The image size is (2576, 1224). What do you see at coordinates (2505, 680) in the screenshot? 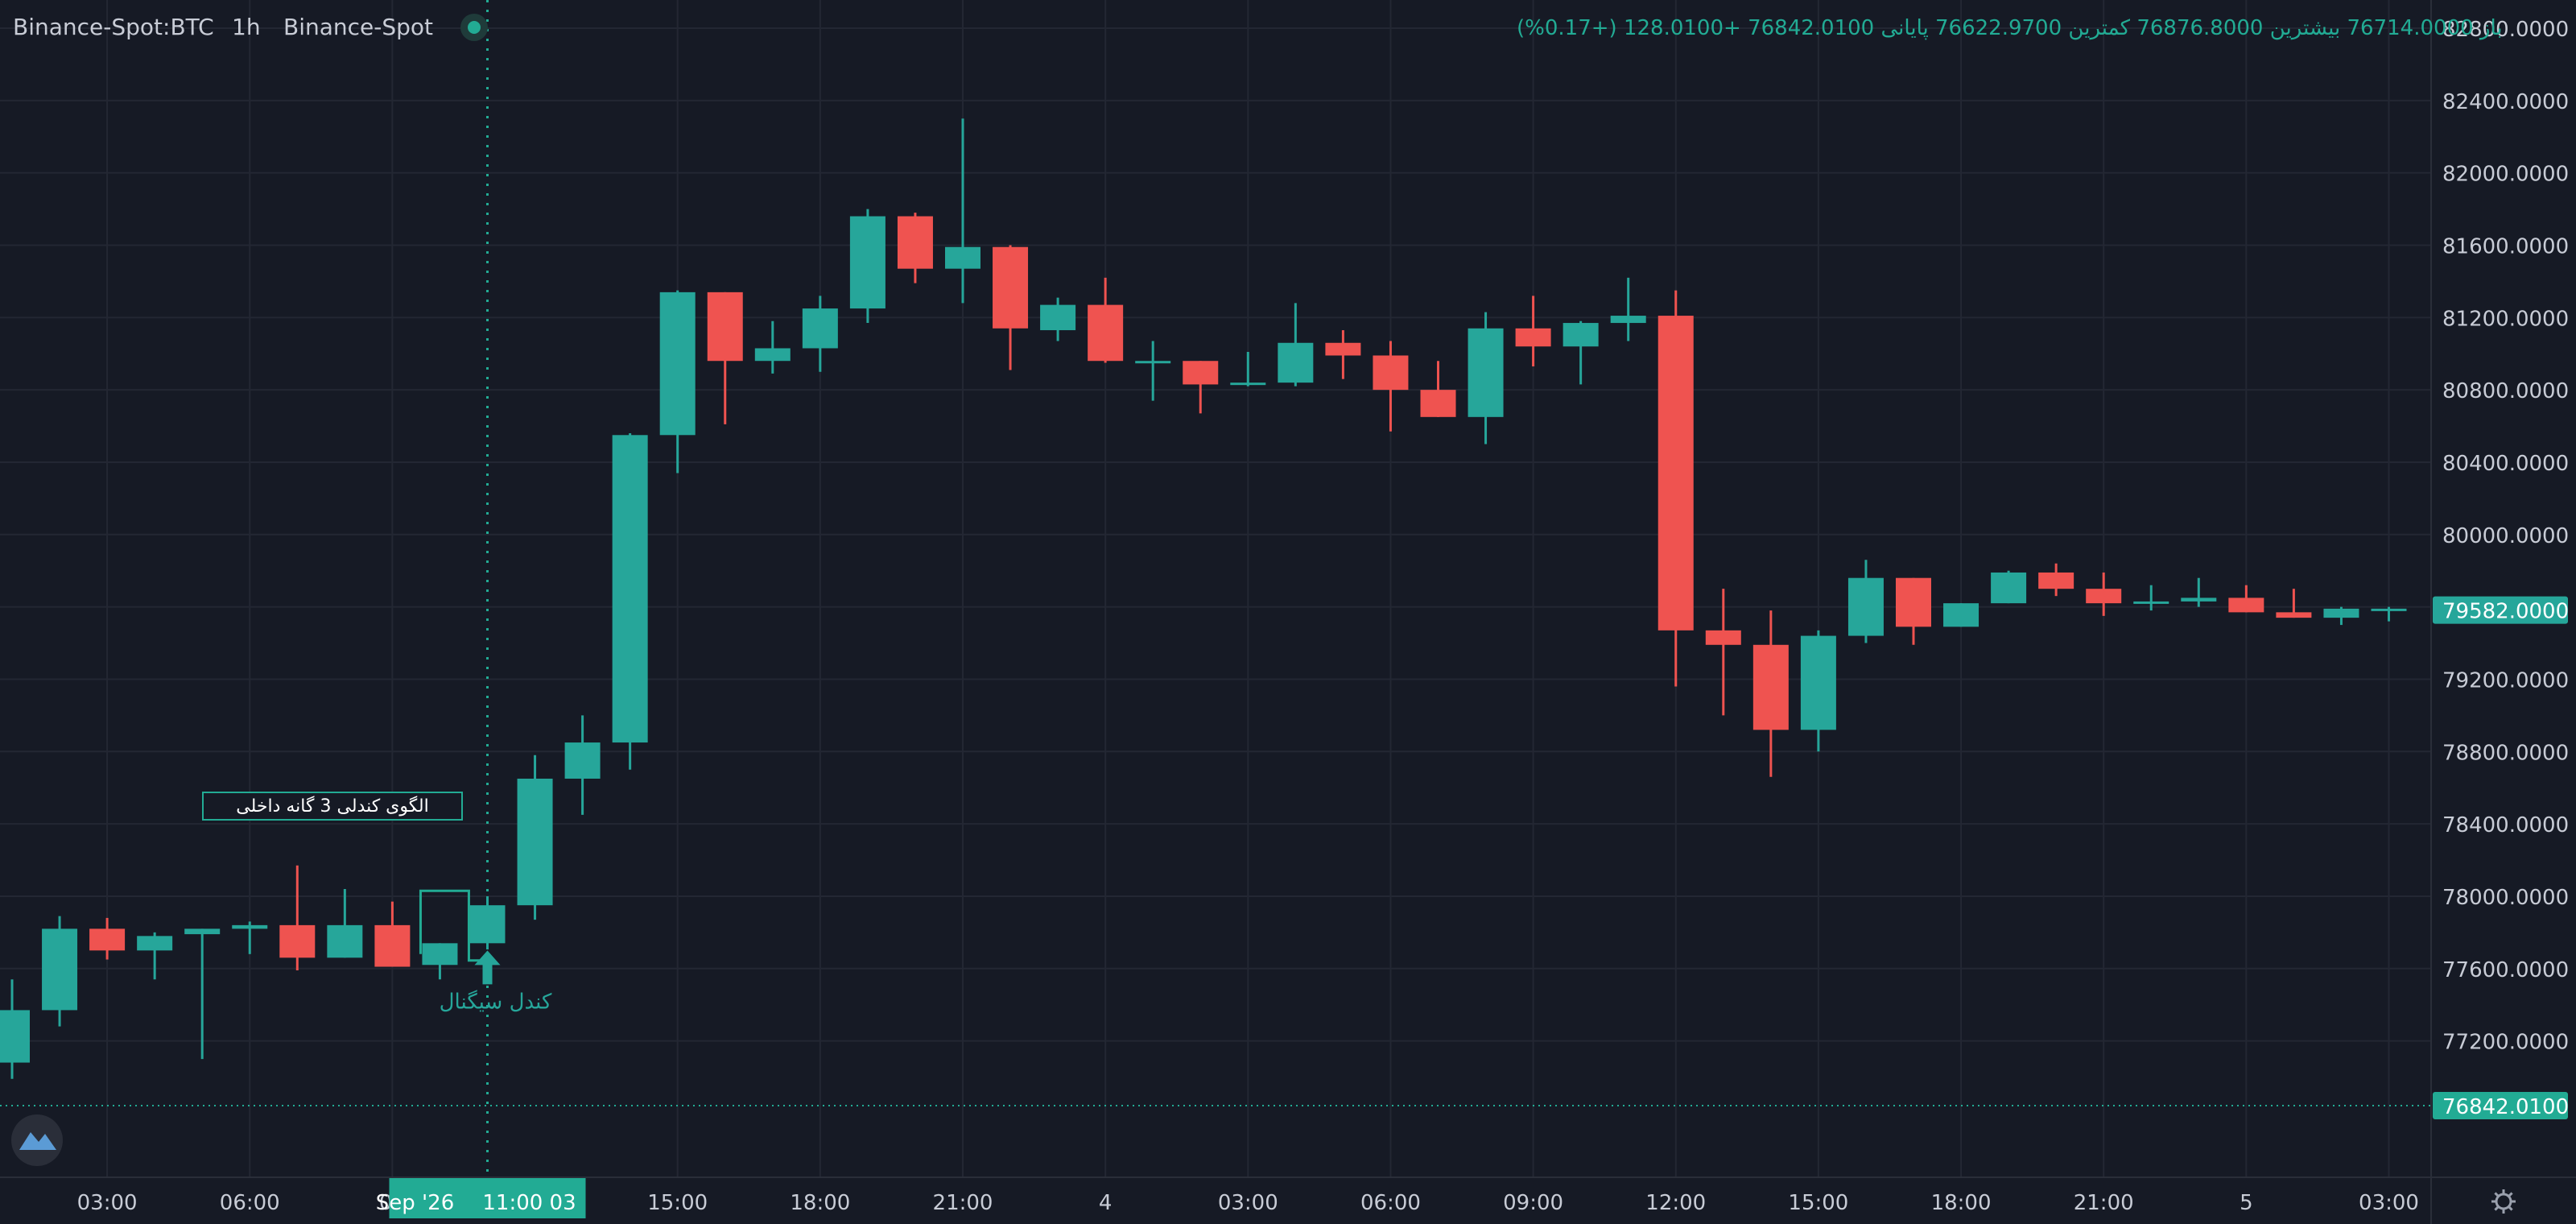
I see `y-tick-label: 79200.0000` at bounding box center [2505, 680].